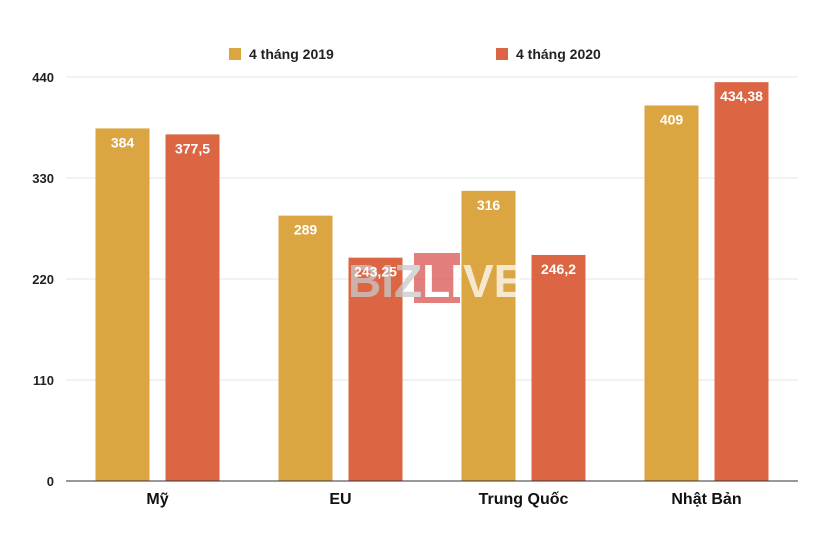 Image resolution: width=840 pixels, height=543 pixels. What do you see at coordinates (43, 380) in the screenshot?
I see `y-tick-label: 110` at bounding box center [43, 380].